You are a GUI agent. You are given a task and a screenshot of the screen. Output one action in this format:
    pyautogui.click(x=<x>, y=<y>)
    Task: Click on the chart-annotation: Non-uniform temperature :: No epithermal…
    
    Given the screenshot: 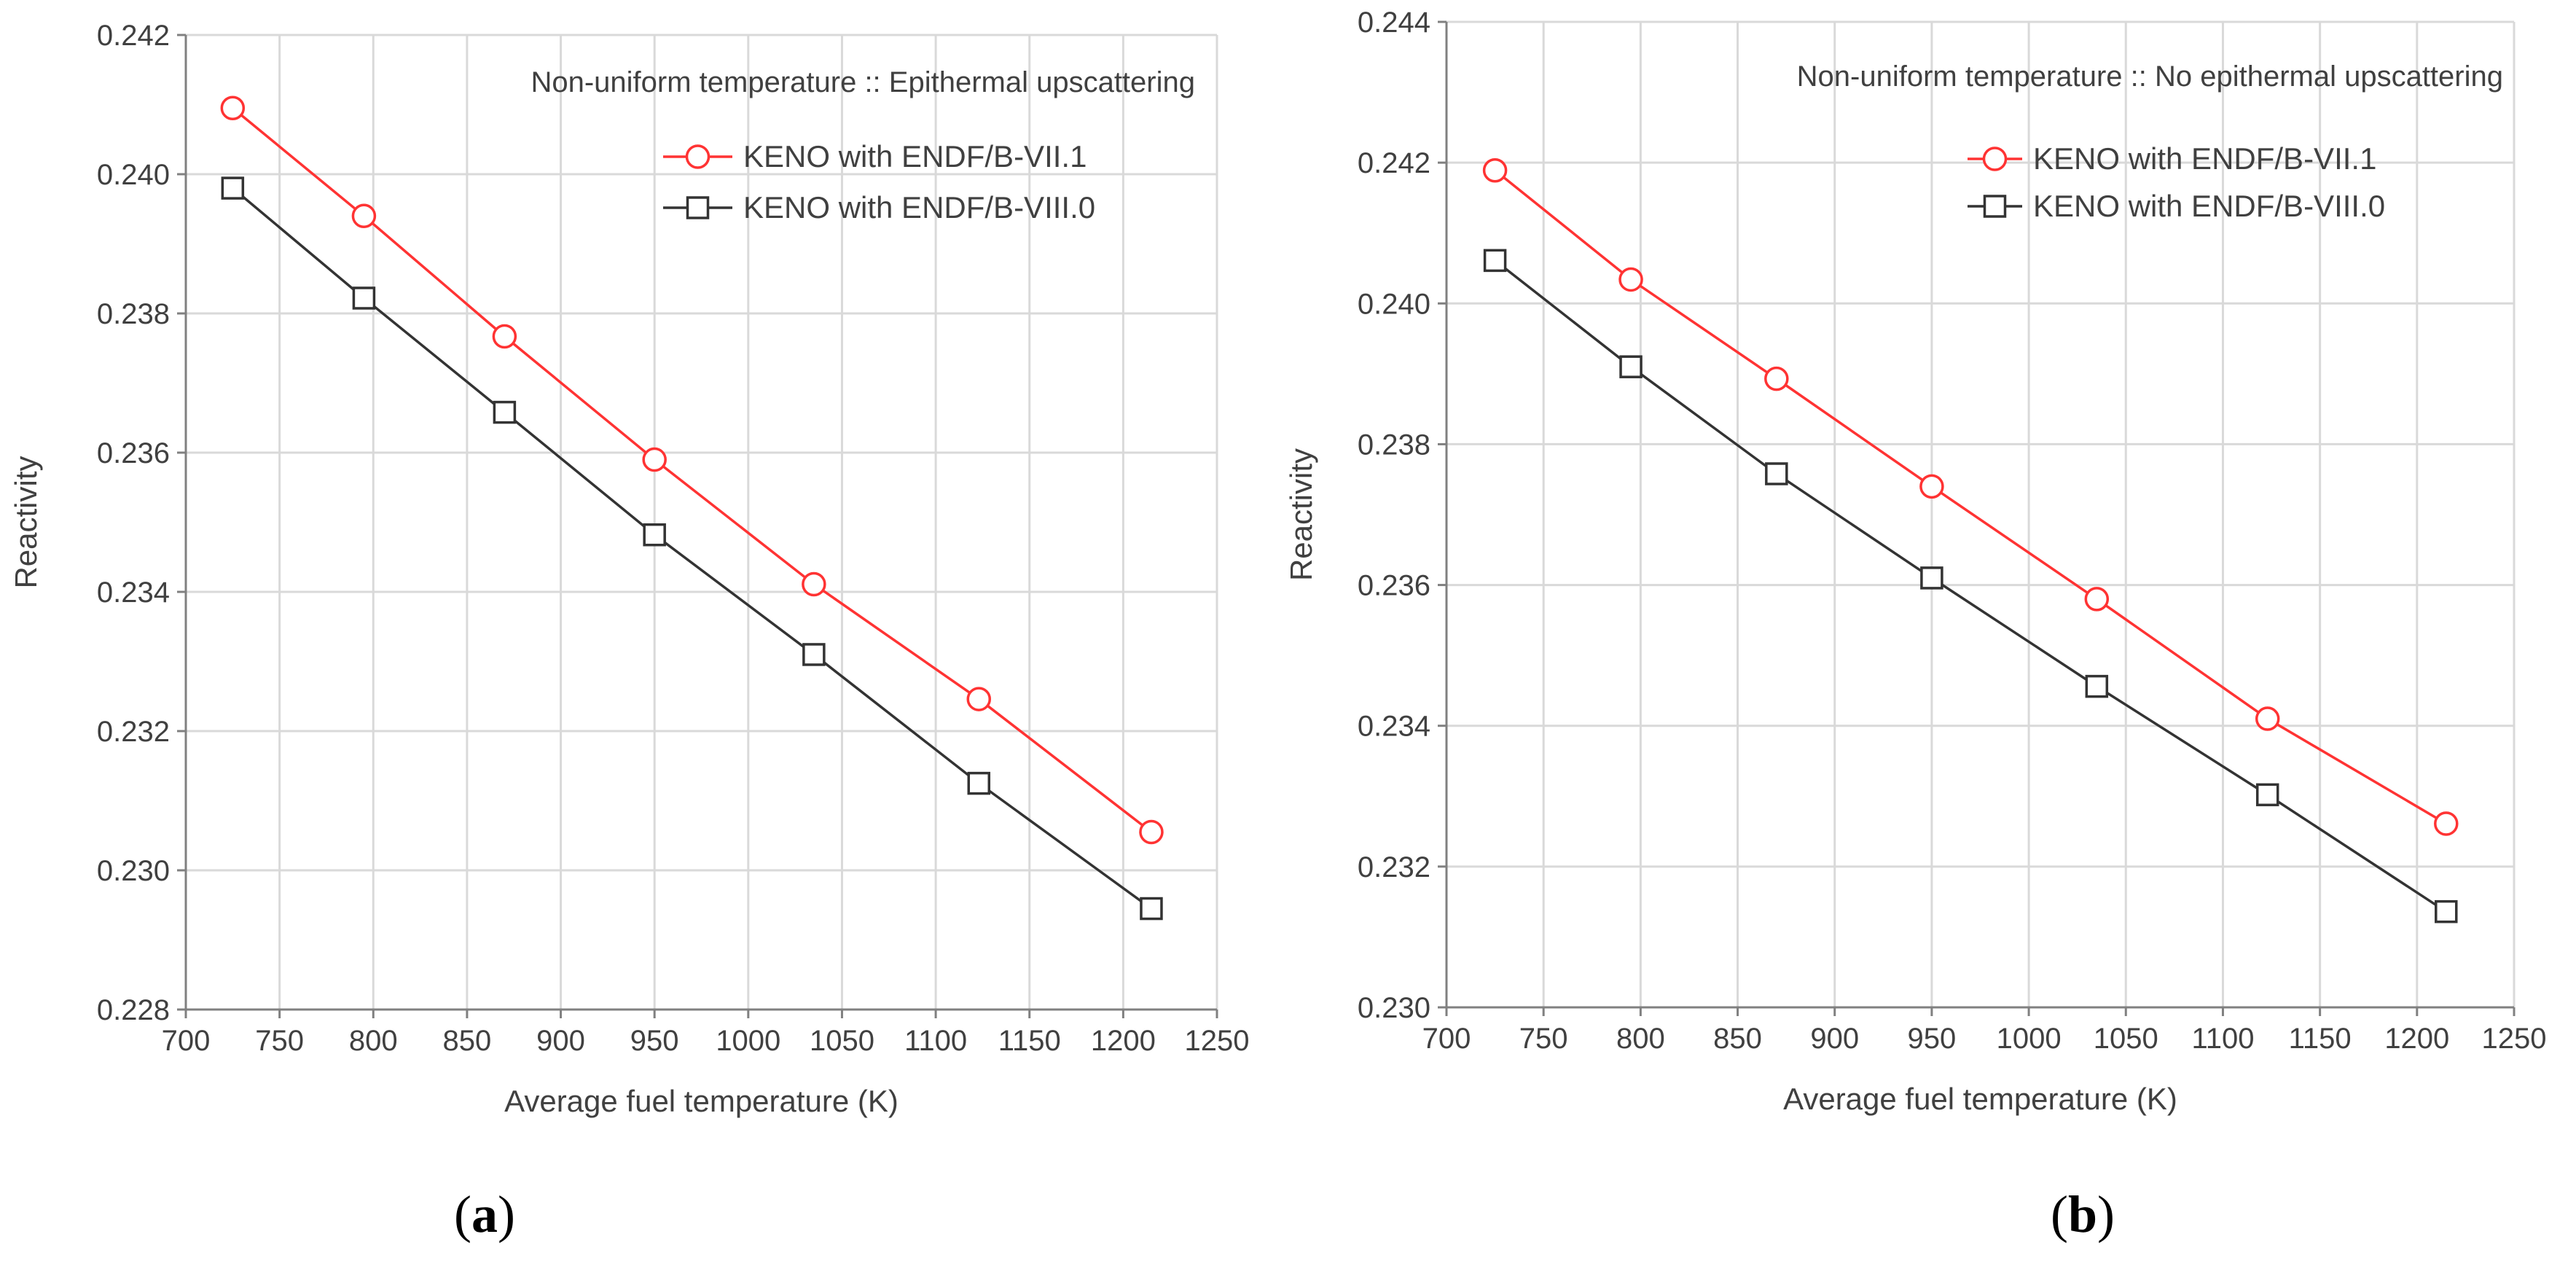 What is the action you would take?
    pyautogui.click(x=2150, y=76)
    